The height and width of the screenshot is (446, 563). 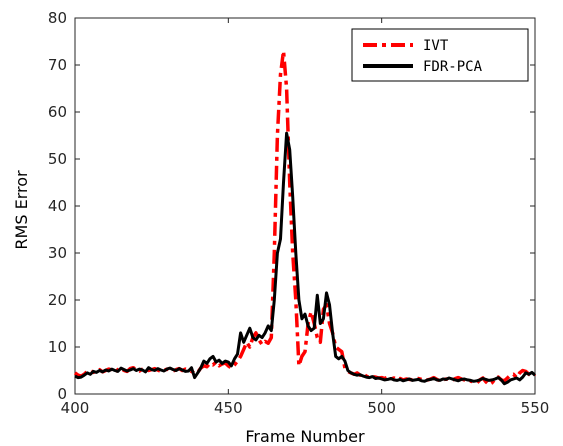 What do you see at coordinates (535, 408) in the screenshot?
I see `x-tick-label: 550` at bounding box center [535, 408].